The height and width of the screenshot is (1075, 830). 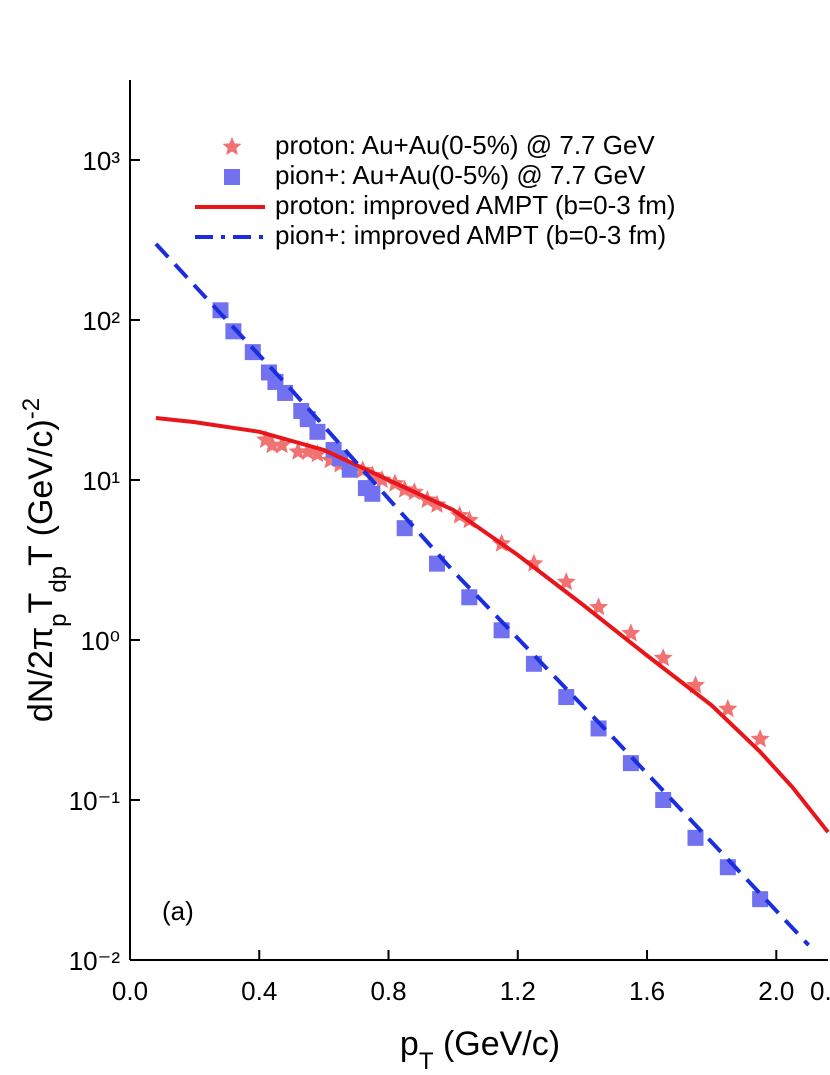 What do you see at coordinates (95, 801) in the screenshot?
I see `y-tick-label: 10⁻¹` at bounding box center [95, 801].